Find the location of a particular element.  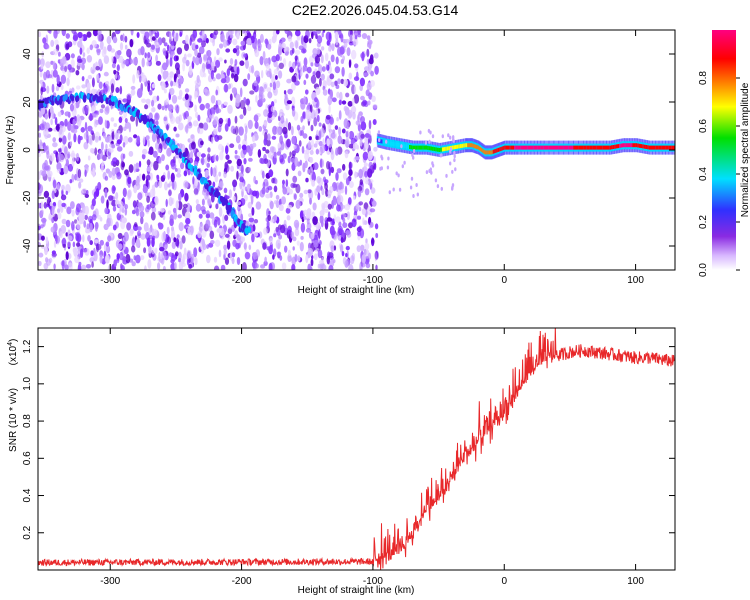

y-tick-label: 1.2 is located at coordinates (27, 346).